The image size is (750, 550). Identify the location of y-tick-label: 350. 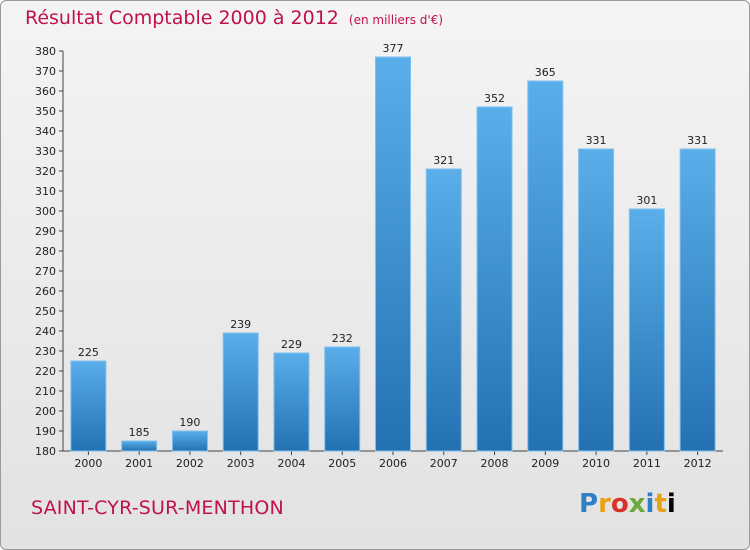
(45, 111).